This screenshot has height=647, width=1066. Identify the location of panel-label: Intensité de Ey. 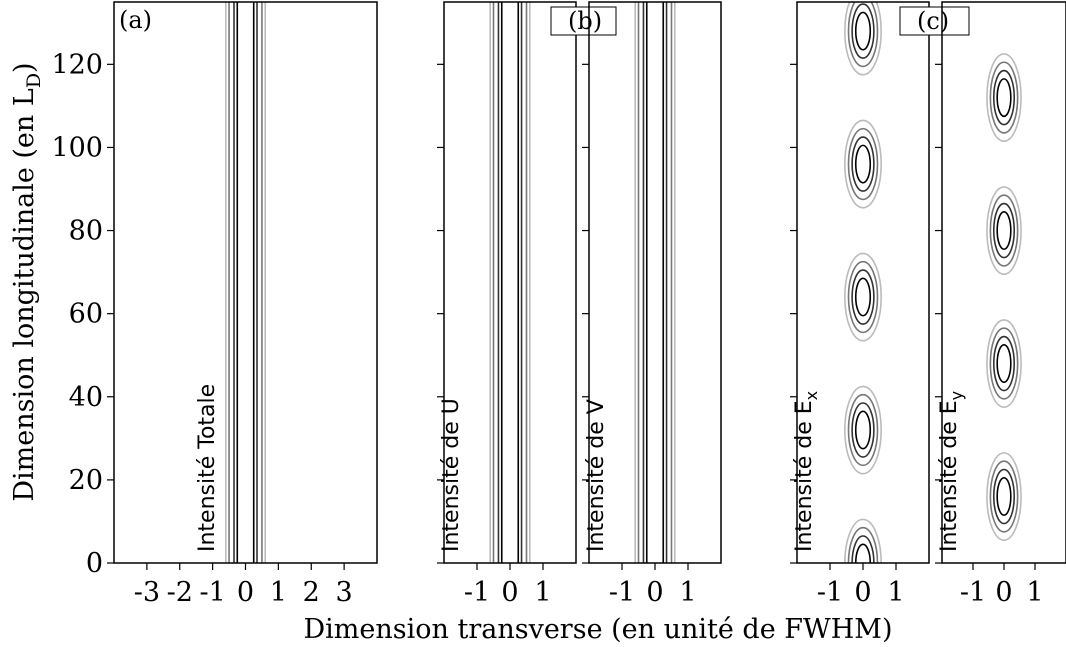
(951, 471).